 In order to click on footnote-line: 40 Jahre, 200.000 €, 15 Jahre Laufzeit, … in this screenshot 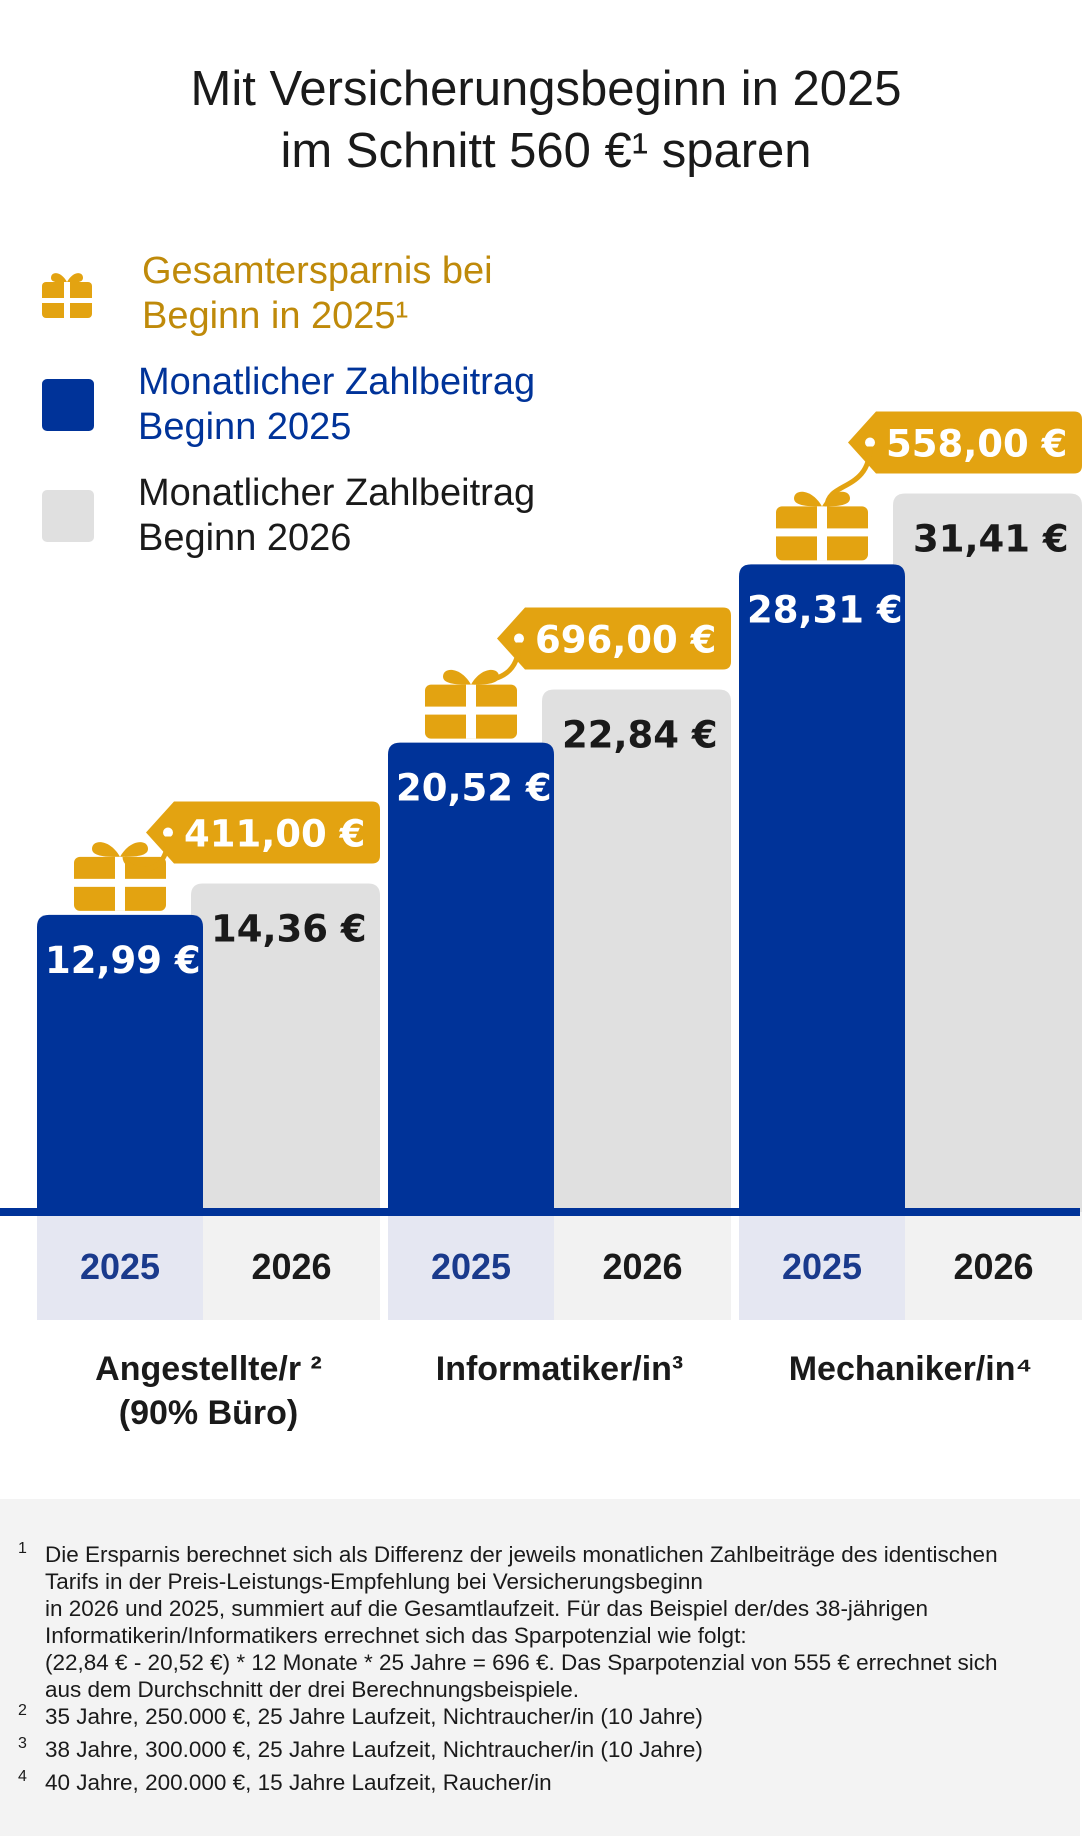, I will do `click(298, 1782)`.